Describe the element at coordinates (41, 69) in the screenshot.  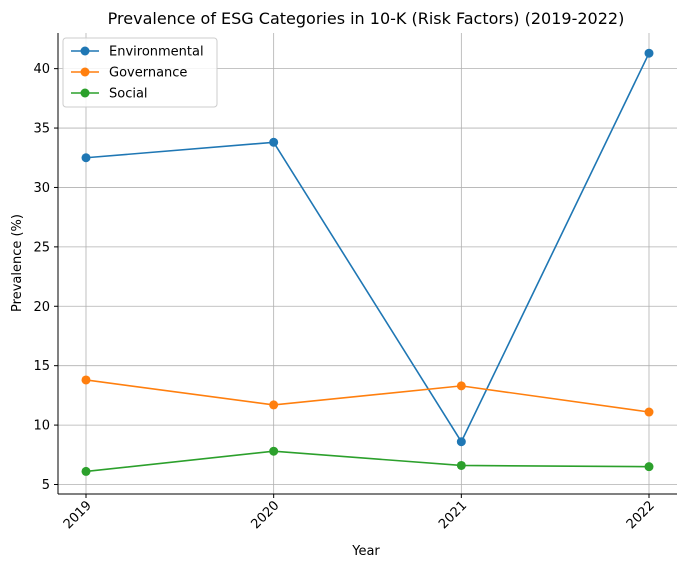
I see `y-tick-label: 40` at that location.